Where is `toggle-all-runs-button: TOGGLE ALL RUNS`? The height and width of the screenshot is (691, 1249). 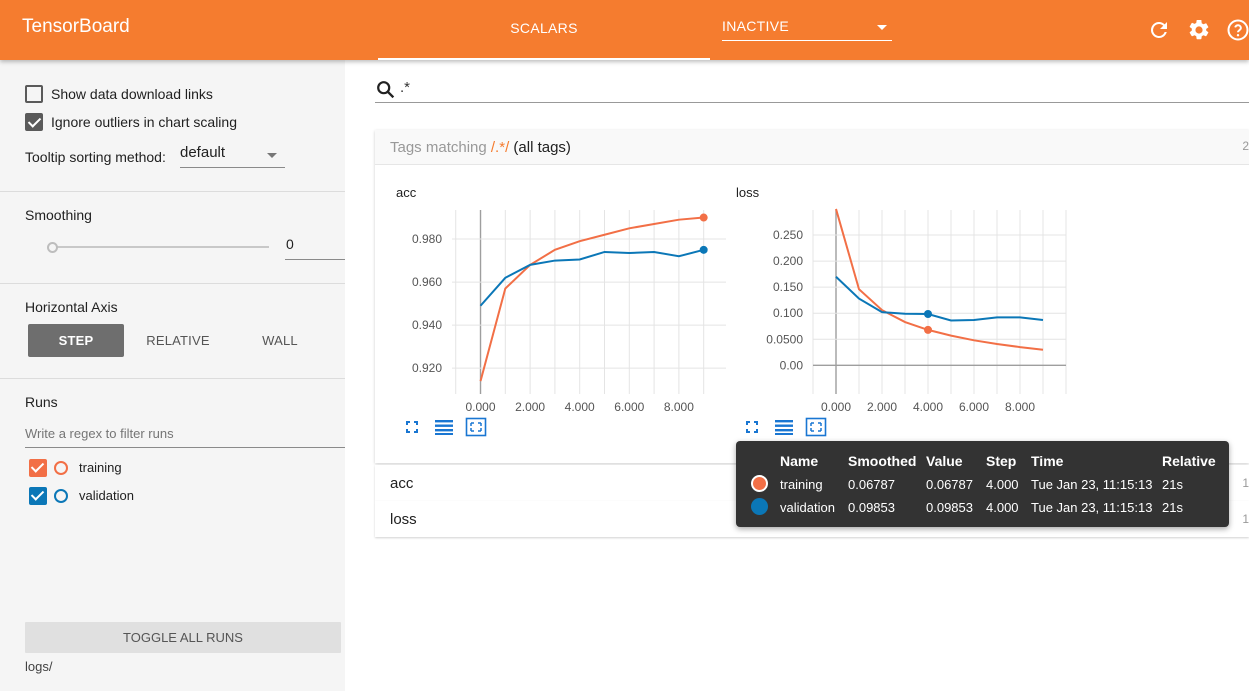
toggle-all-runs-button: TOGGLE ALL RUNS is located at coordinates (183, 637).